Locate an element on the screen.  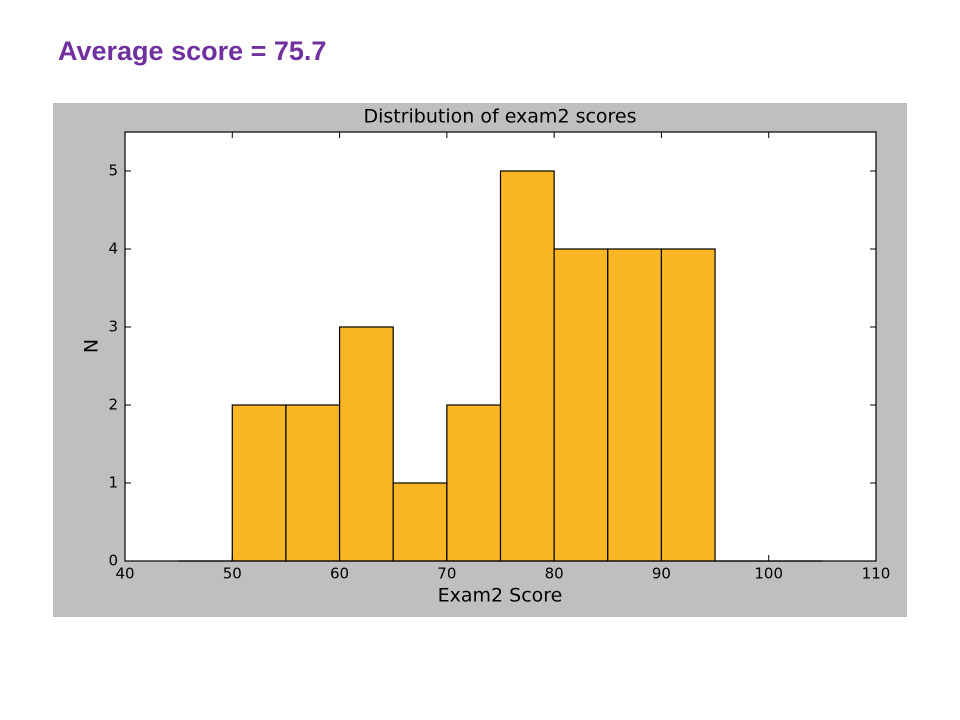
x-tick-label: 40 is located at coordinates (124, 574).